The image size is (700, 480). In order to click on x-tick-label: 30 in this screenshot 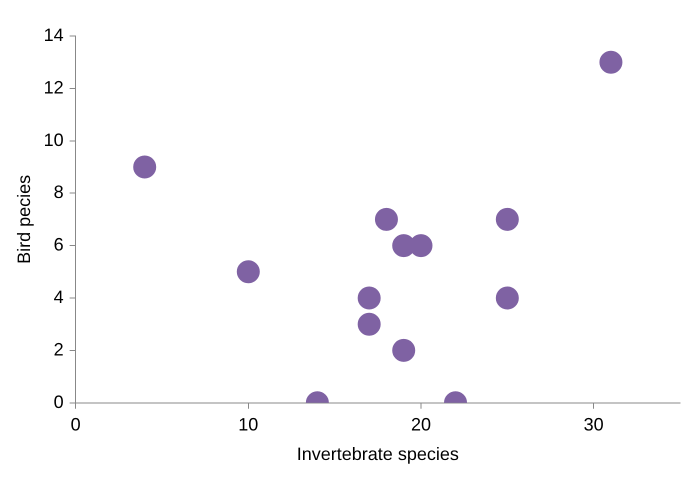, I will do `click(594, 424)`.